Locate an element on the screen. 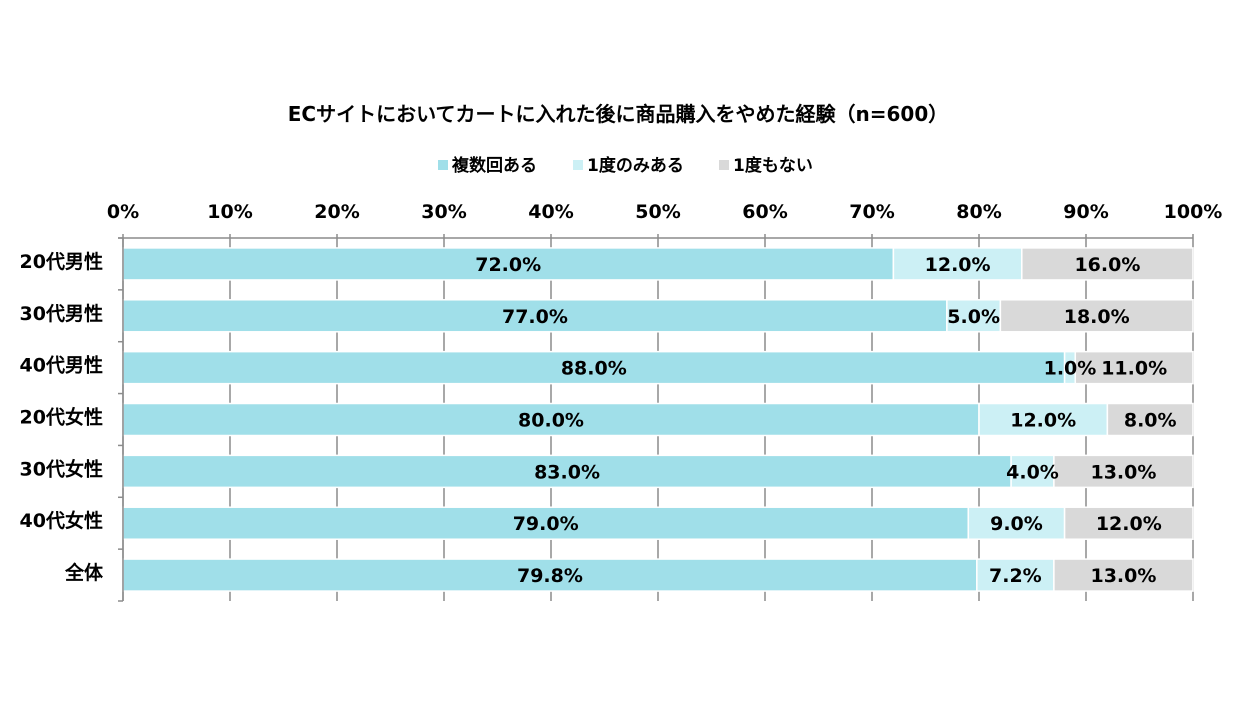 Image resolution: width=1248 pixels, height=702 pixels. data-label-2-1: 12.0% is located at coordinates (958, 265).